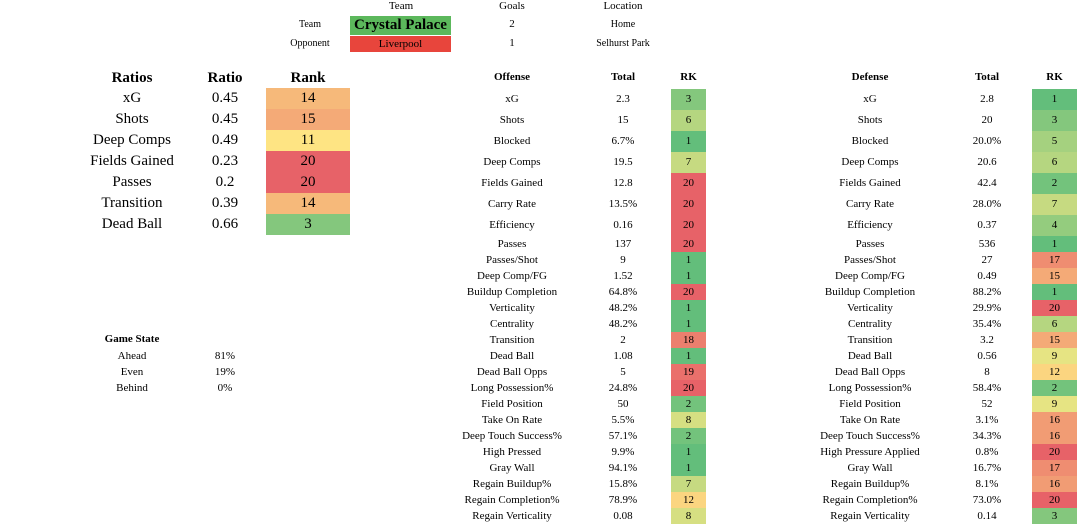 This screenshot has height=527, width=1080. What do you see at coordinates (225, 356) in the screenshot?
I see `game-state-value: 81%` at bounding box center [225, 356].